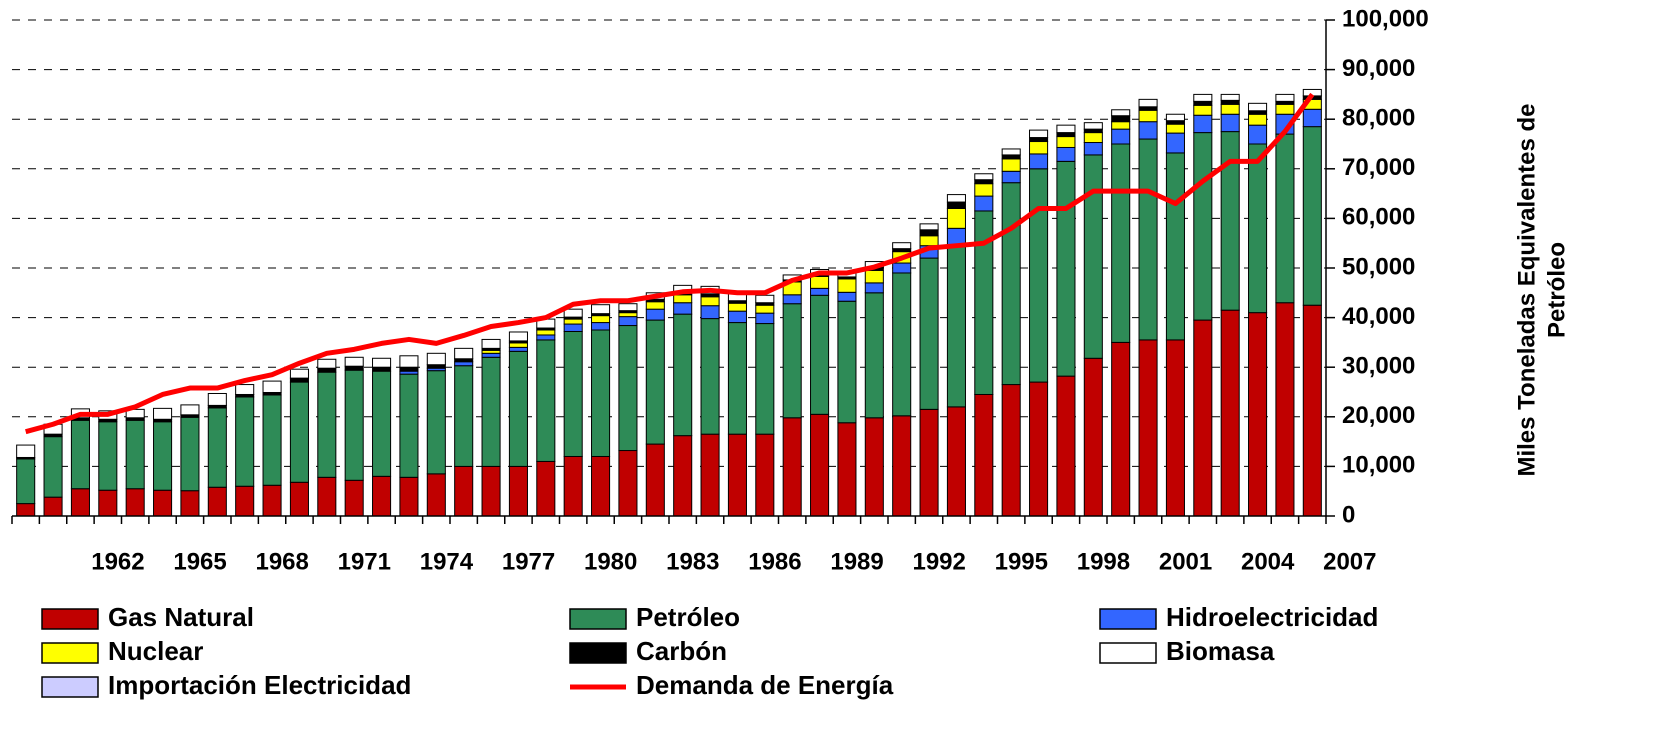 The image size is (1669, 745). What do you see at coordinates (1378, 118) in the screenshot?
I see `y-tick-label: 80,000` at bounding box center [1378, 118].